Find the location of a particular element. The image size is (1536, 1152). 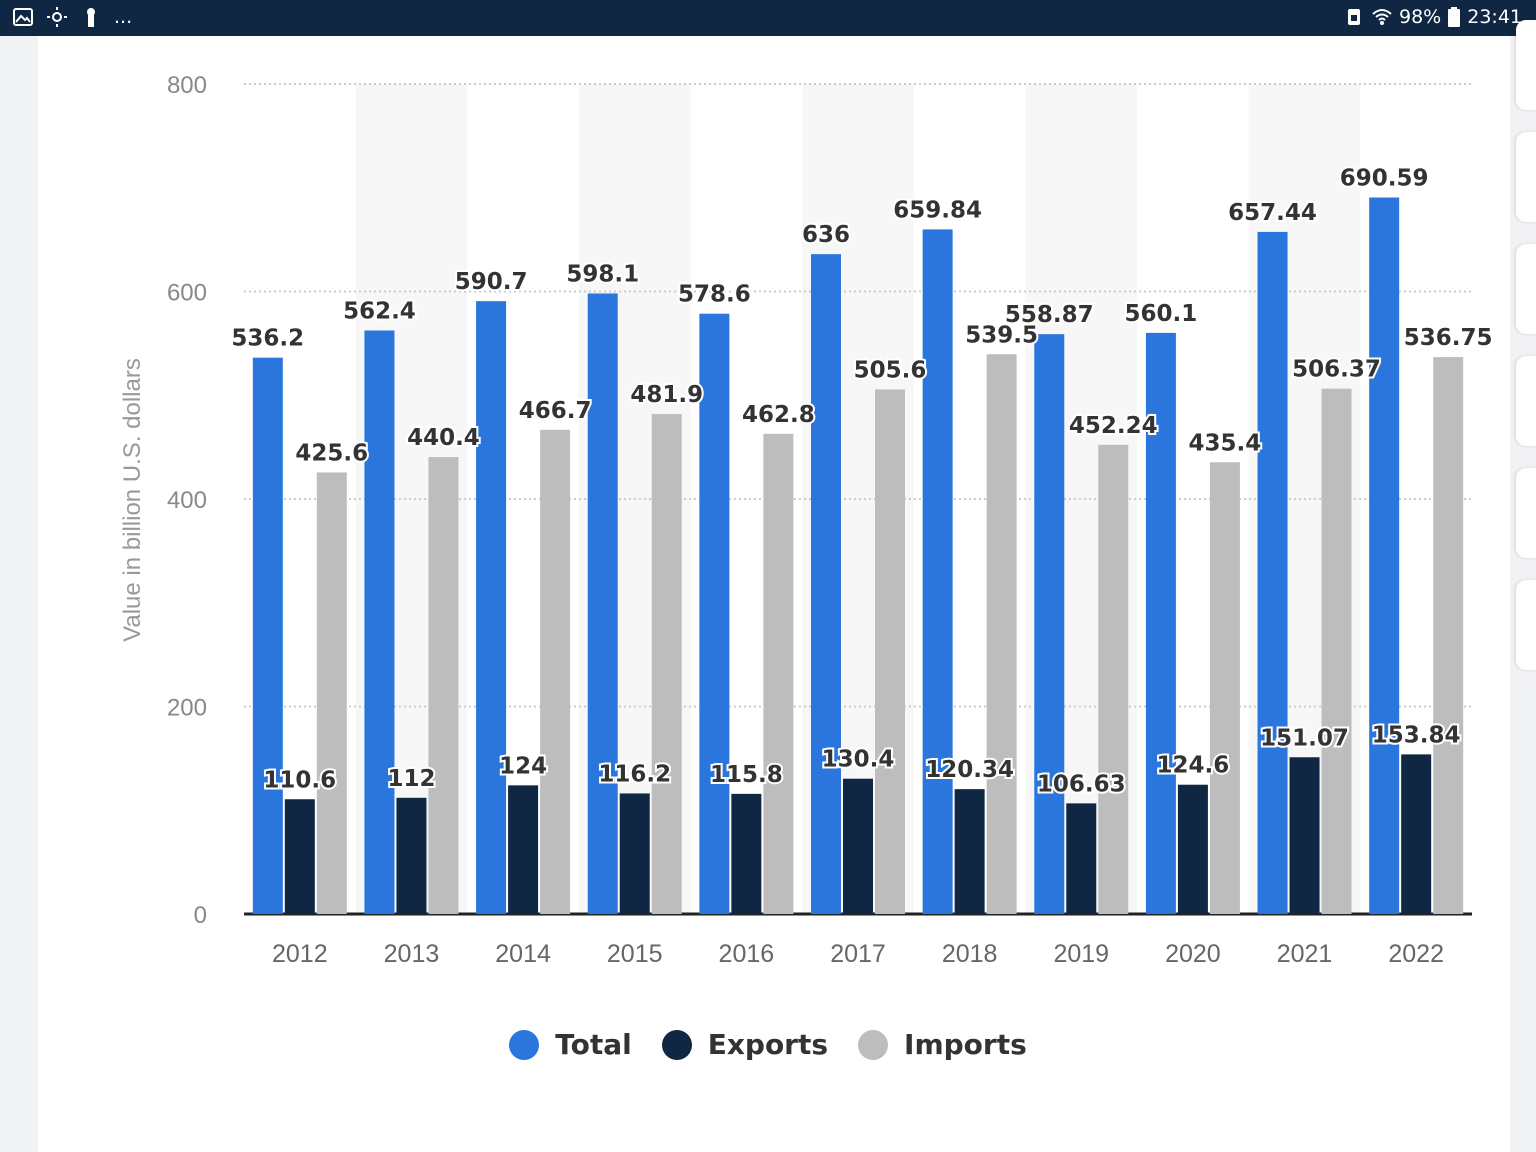

data-label-imports: 505.6 is located at coordinates (890, 370).